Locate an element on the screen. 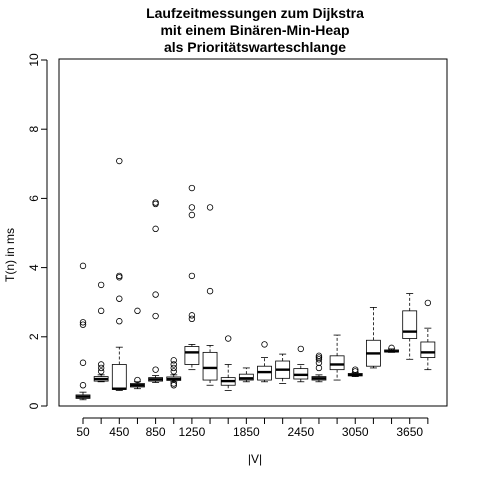 Image resolution: width=480 pixels, height=480 pixels. x-tick-label: 50 is located at coordinates (83, 432).